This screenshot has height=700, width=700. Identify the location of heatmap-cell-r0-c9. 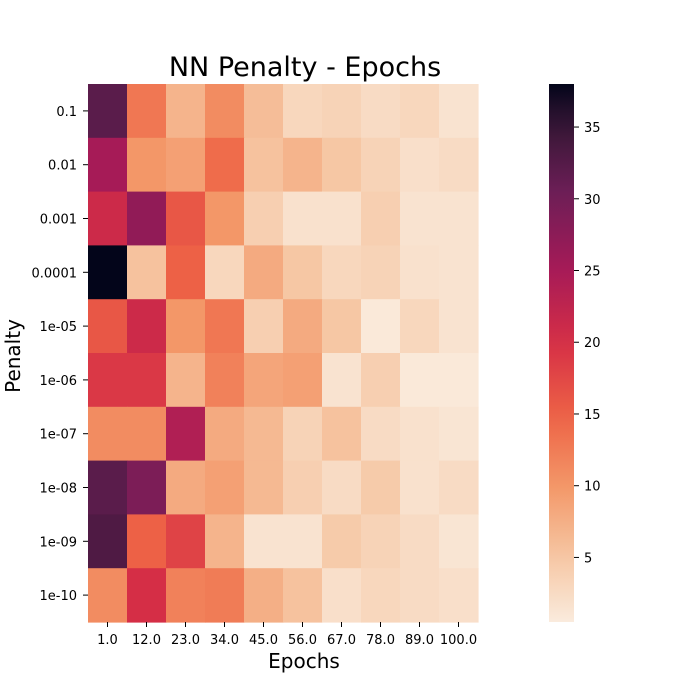
(459, 111).